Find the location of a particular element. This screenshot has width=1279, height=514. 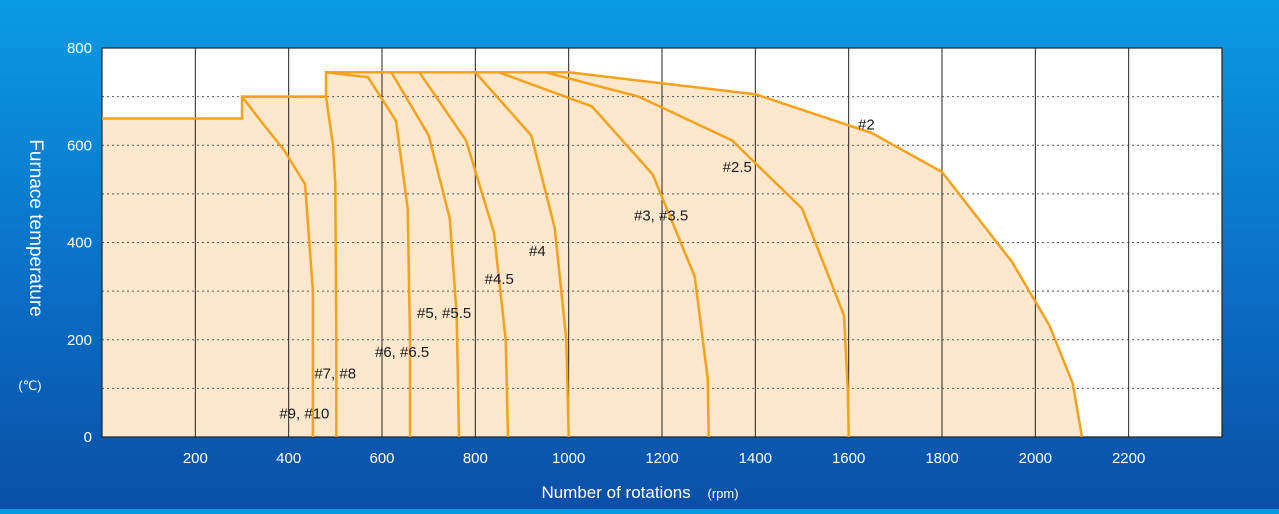

x-tick-label: 1200 is located at coordinates (661, 458).